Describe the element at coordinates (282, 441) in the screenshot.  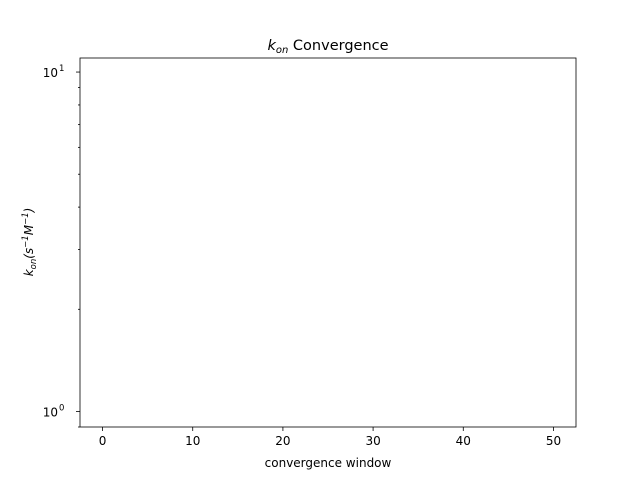
I see `x-tick-label: 20` at that location.